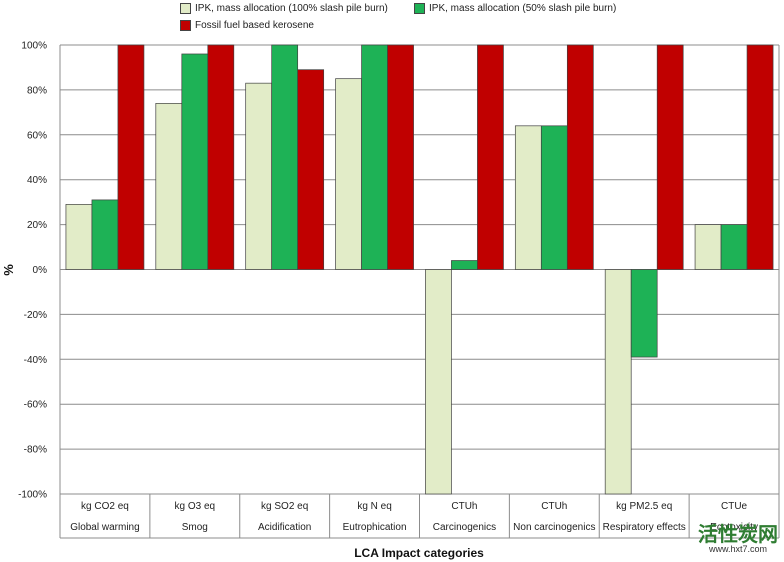 The width and height of the screenshot is (784, 562). What do you see at coordinates (104, 527) in the screenshot?
I see `category-name-label: Global warming` at bounding box center [104, 527].